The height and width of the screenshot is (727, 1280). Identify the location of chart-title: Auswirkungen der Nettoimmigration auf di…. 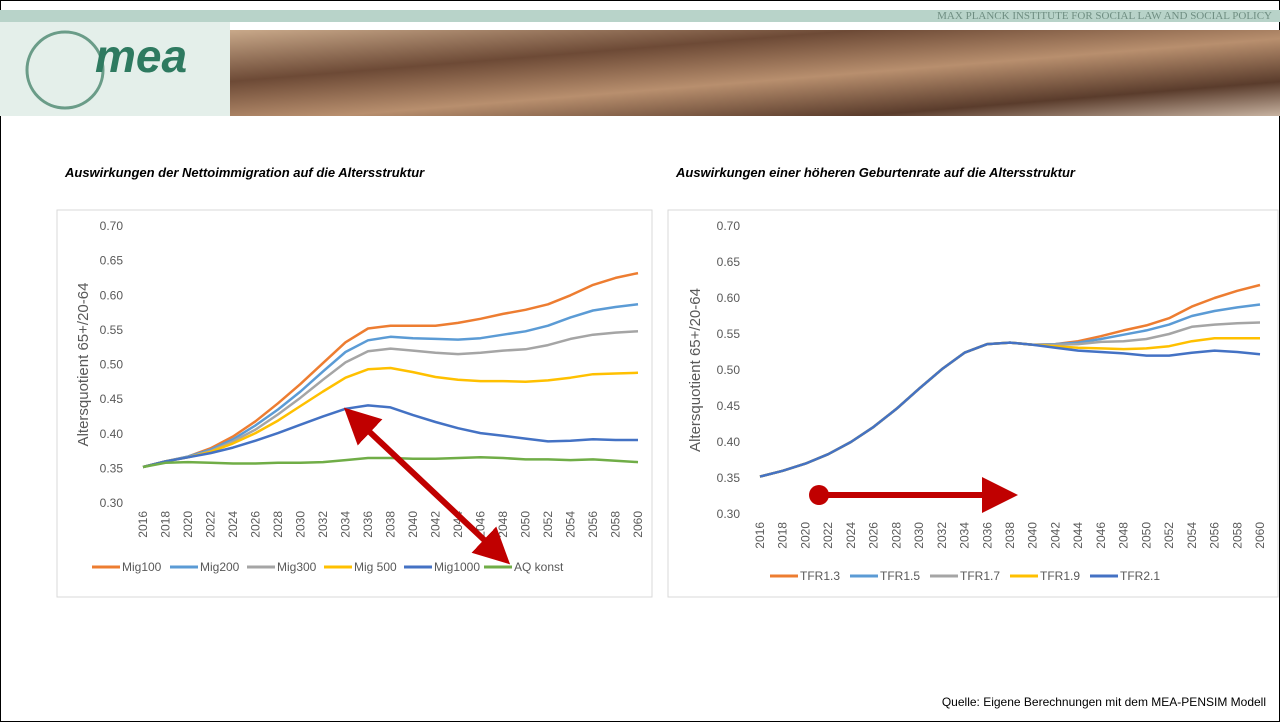
(244, 172).